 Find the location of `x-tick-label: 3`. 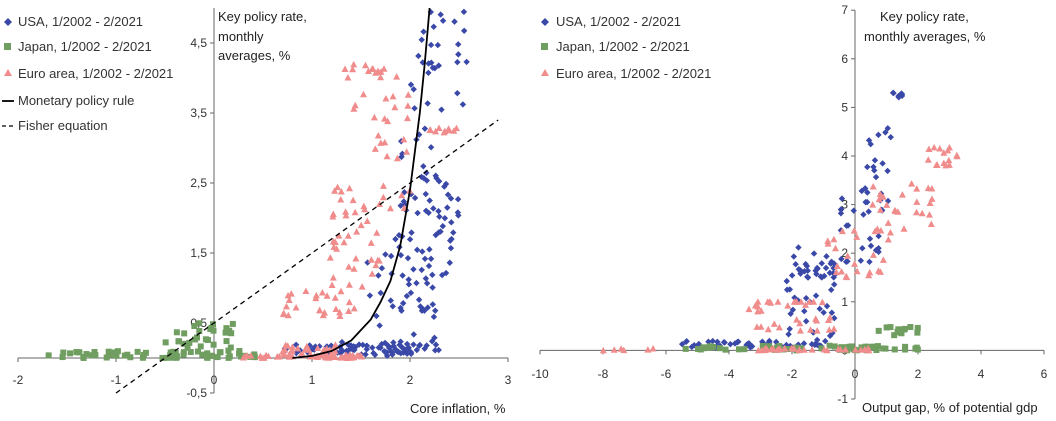

x-tick-label: 3 is located at coordinates (508, 380).